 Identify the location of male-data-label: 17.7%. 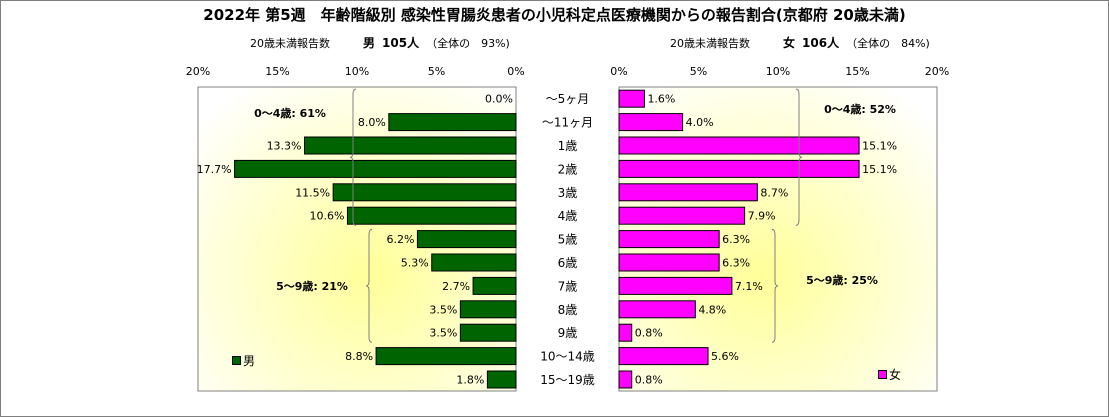
(214, 169).